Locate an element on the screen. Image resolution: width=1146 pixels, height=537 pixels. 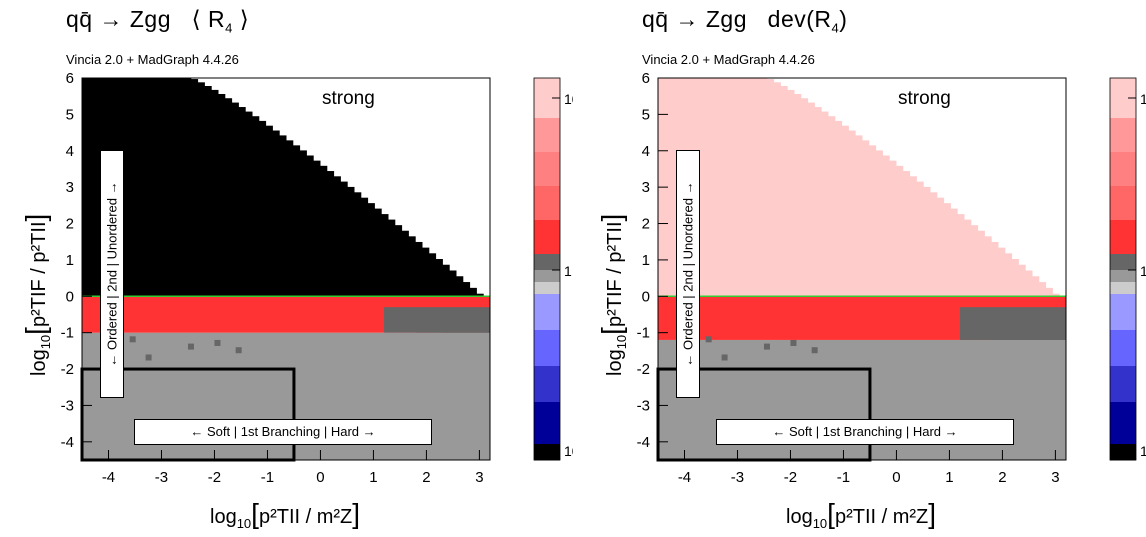
chart-subtitle: Vincia 2.0 + MadGraph 4.4.26 is located at coordinates (728, 59).